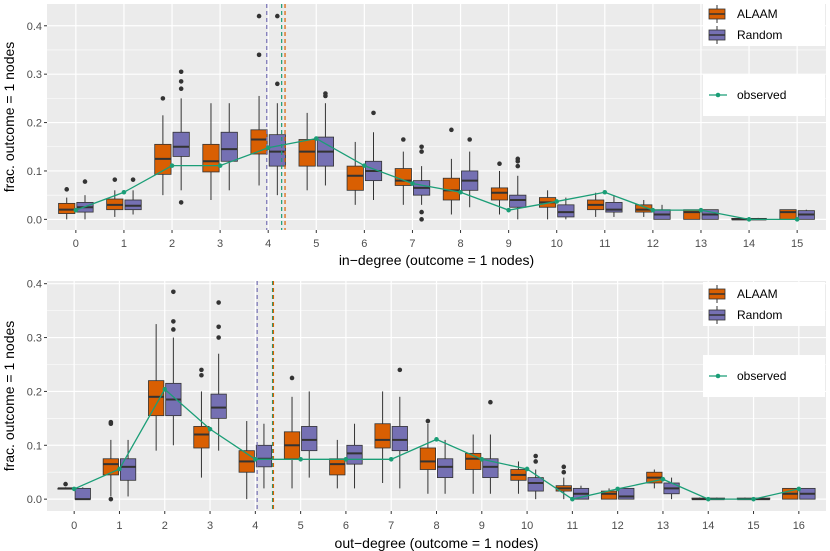  Describe the element at coordinates (460, 244) in the screenshot. I see `x-tick-label: 8` at that location.